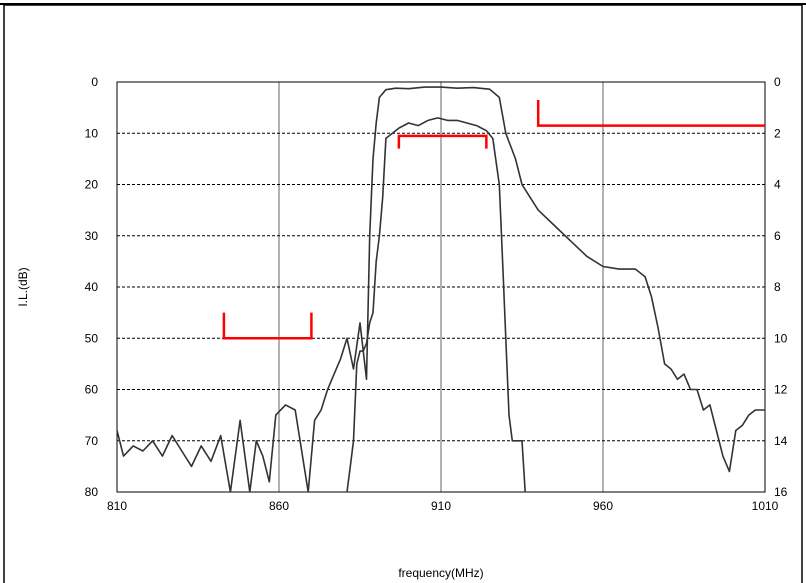  I want to click on y-axis-right-ticks: 0 2 4 6 8 10 12 14 16, so click(781, 287).